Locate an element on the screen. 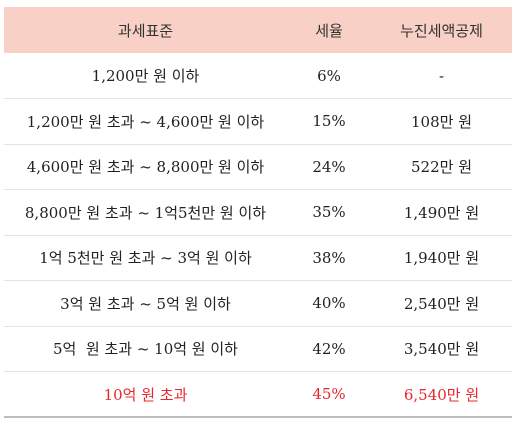 Image resolution: width=516 pixels, height=422 pixels. cell-bracket: 1,200만 원 이하 is located at coordinates (145, 76).